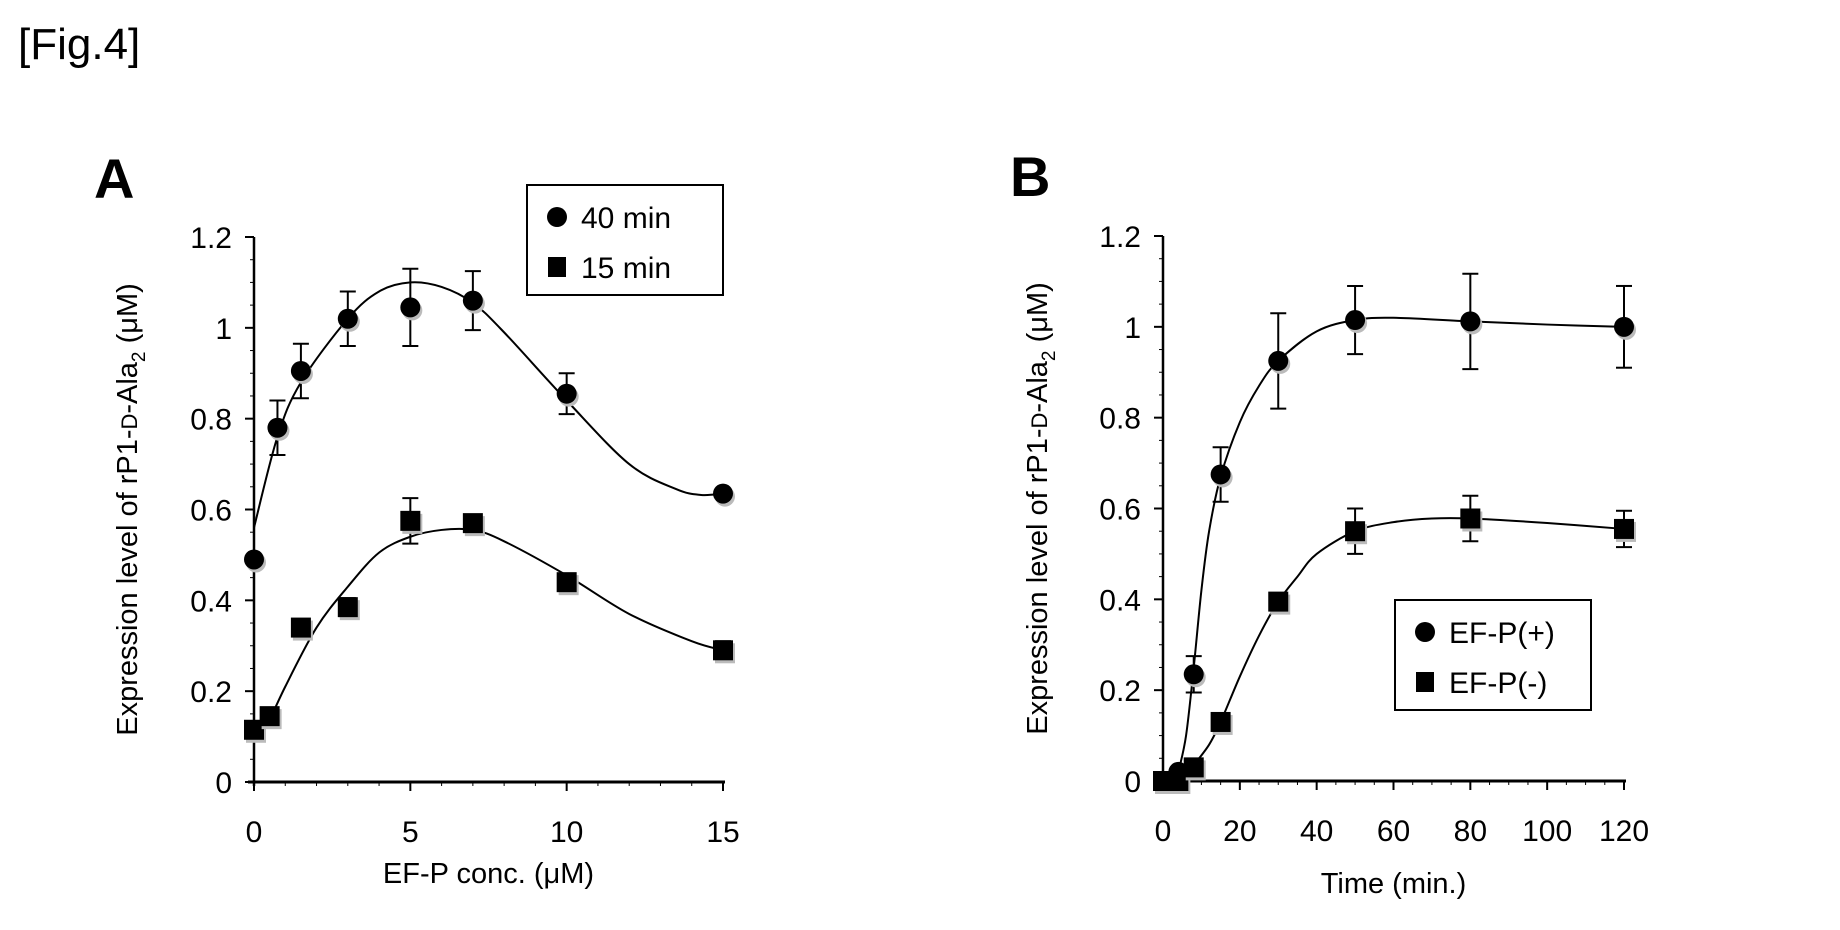 This screenshot has width=1840, height=930. I want to click on legend: EF-P(+) EF-P(-), so click(1493, 655).